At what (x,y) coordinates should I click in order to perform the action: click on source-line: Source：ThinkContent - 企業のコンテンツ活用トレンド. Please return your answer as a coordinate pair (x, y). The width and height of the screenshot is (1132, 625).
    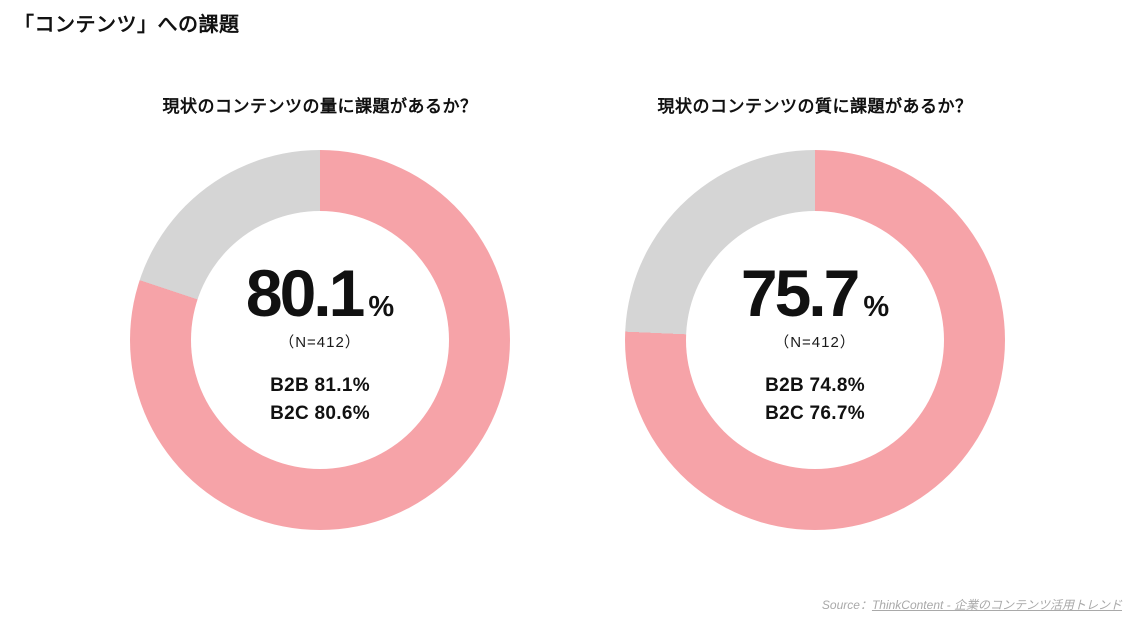
    Looking at the image, I should click on (972, 604).